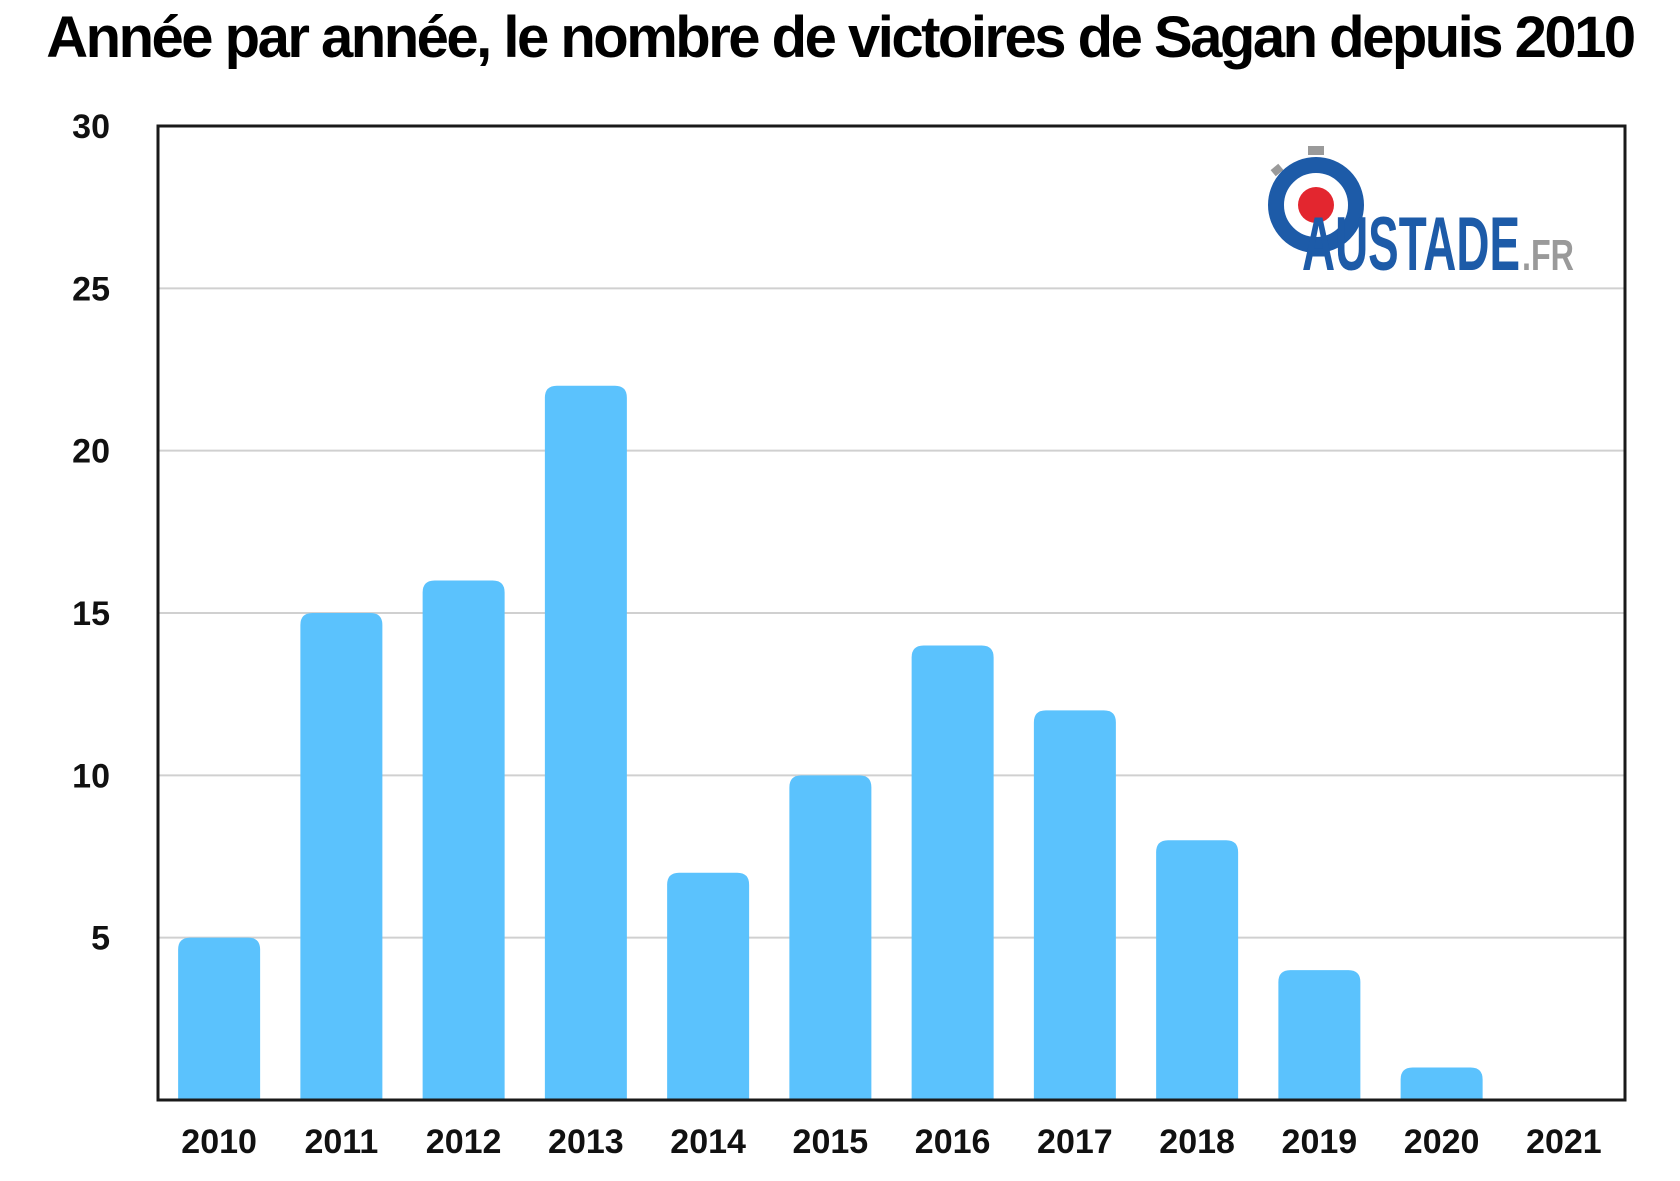  I want to click on bar-2018, so click(1197, 970).